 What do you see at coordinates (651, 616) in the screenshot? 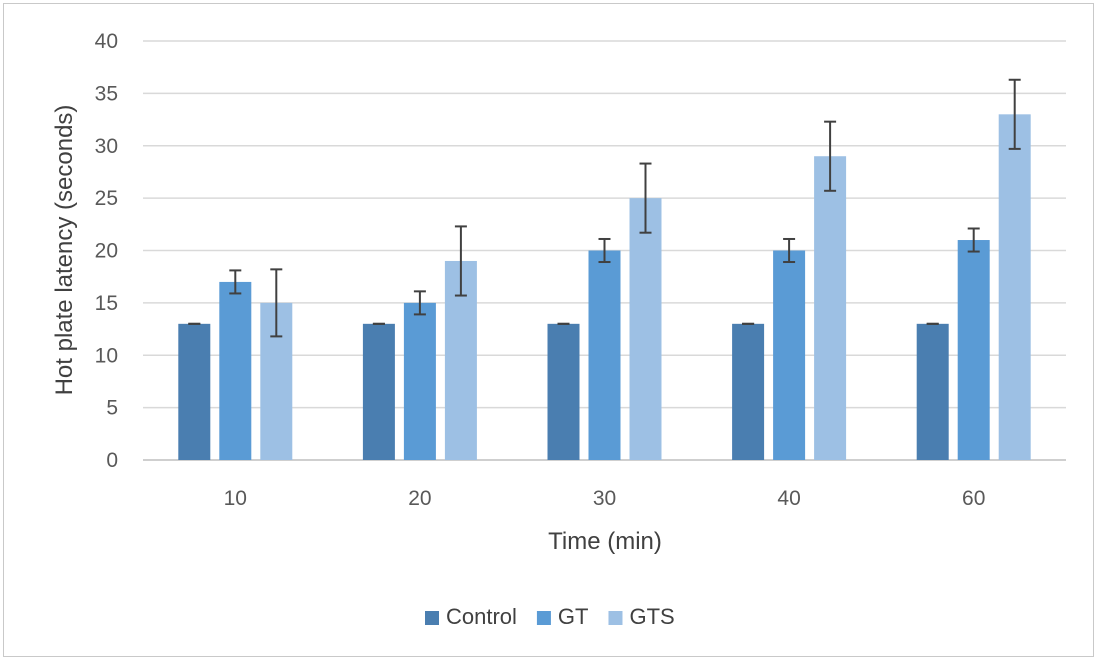
I see `legend-label: GTS` at bounding box center [651, 616].